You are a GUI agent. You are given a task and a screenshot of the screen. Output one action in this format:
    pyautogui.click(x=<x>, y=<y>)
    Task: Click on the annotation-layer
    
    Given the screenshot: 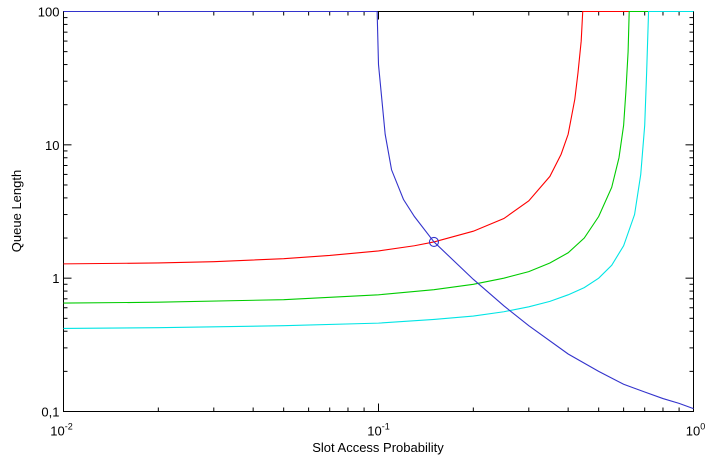 What is the action you would take?
    pyautogui.click(x=434, y=241)
    